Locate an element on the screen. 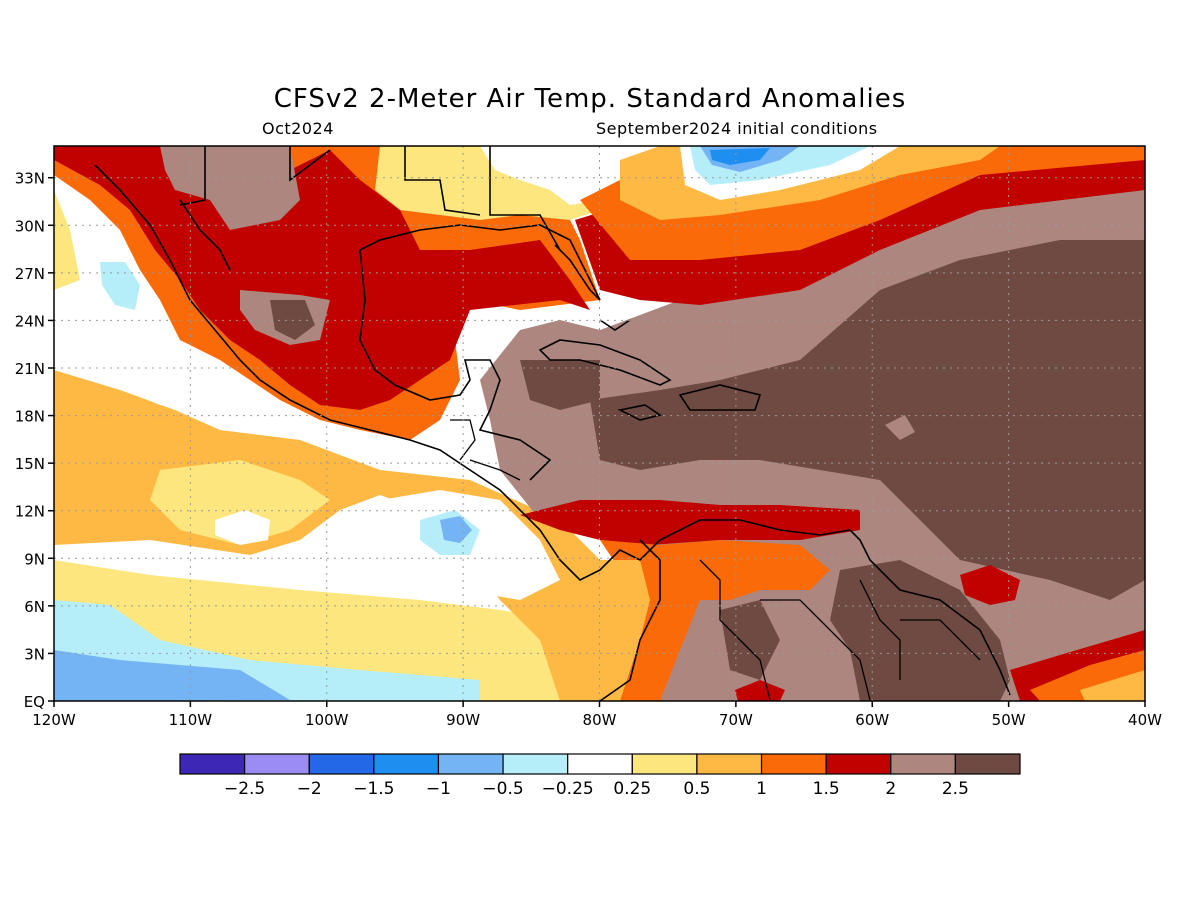  anomaly-region-blue-pacific is located at coordinates (172, 675).